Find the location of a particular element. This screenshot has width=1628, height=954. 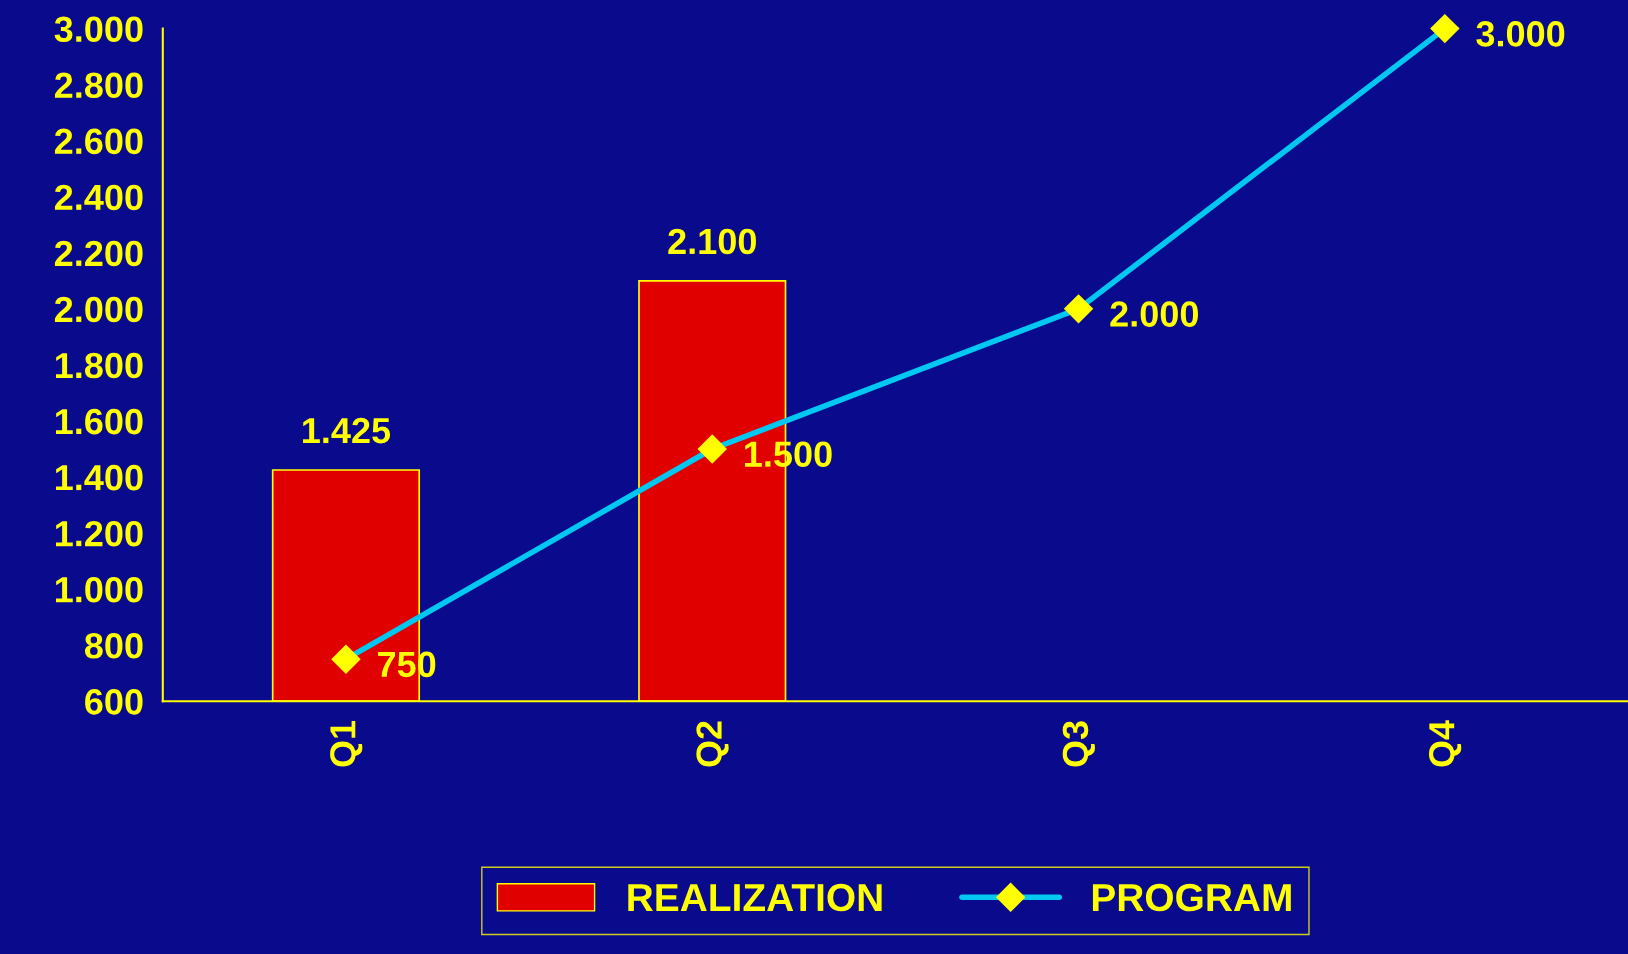

legend-label: REALIZATION is located at coordinates (755, 897).